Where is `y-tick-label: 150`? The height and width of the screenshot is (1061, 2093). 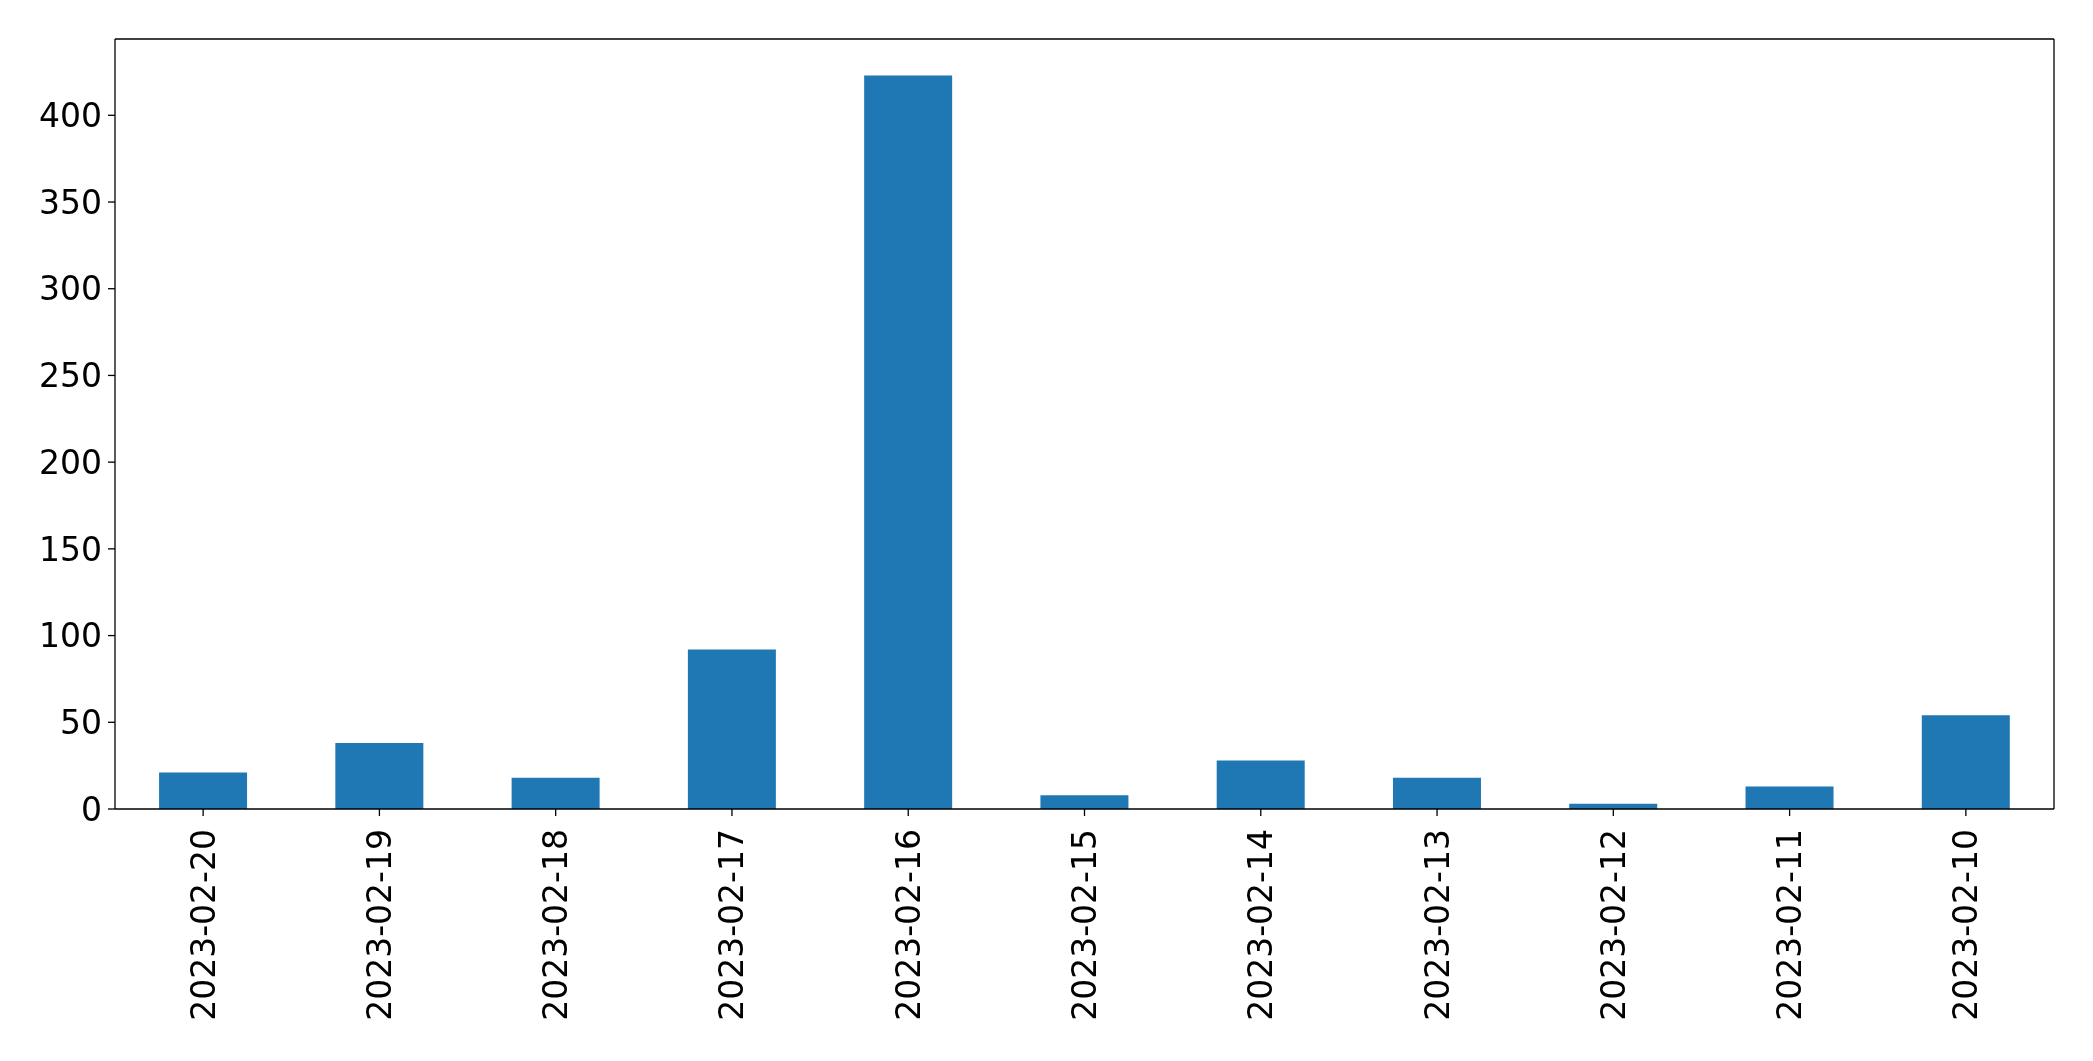
y-tick-label: 150 is located at coordinates (70, 549).